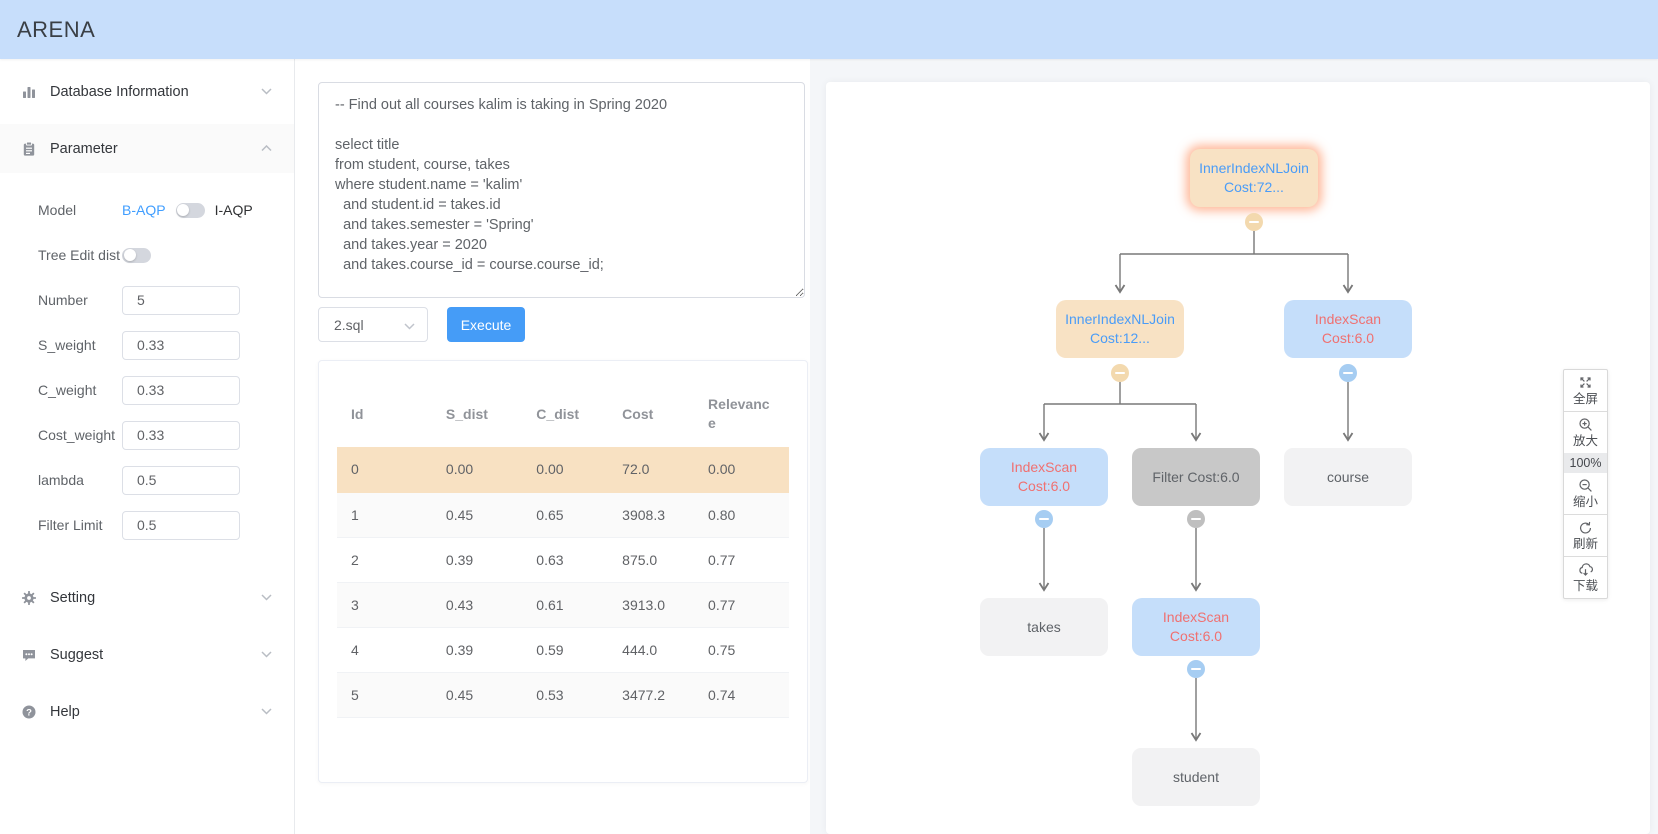  Describe the element at coordinates (459, 604) in the screenshot. I see `table-cell: 0.43` at that location.